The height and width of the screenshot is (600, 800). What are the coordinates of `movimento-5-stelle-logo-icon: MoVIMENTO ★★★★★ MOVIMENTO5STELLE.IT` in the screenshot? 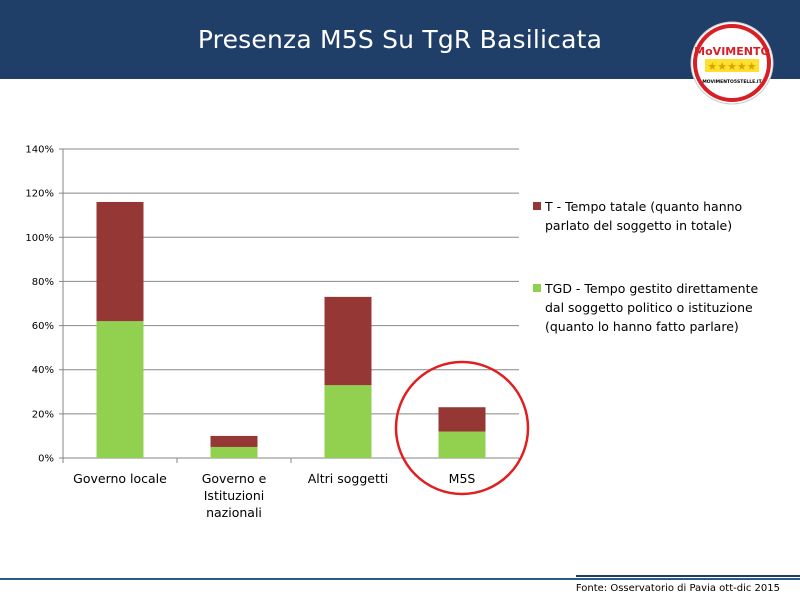 It's located at (732, 63).